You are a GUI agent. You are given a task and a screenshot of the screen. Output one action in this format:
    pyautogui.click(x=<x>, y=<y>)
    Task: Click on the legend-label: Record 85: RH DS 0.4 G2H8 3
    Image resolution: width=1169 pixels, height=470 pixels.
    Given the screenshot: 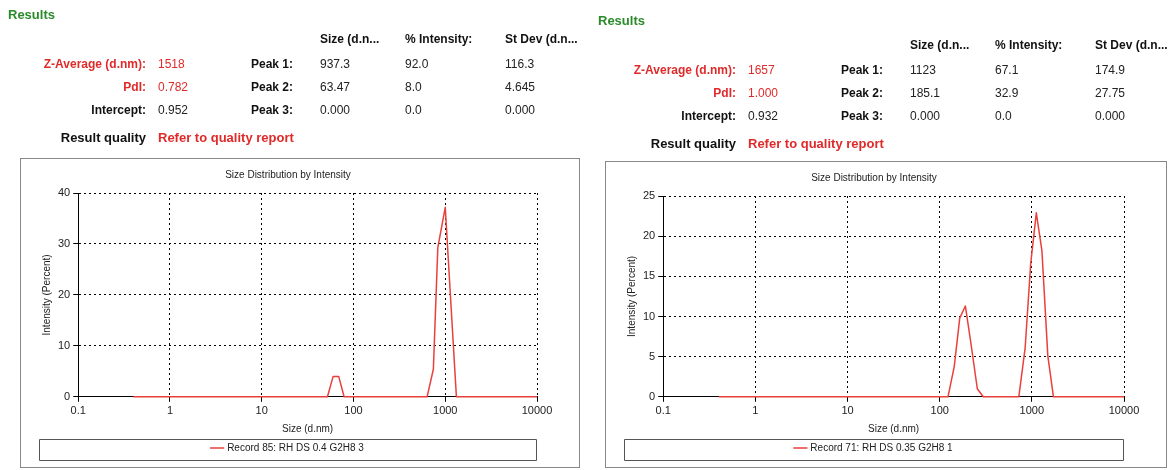 What is the action you would take?
    pyautogui.click(x=296, y=447)
    